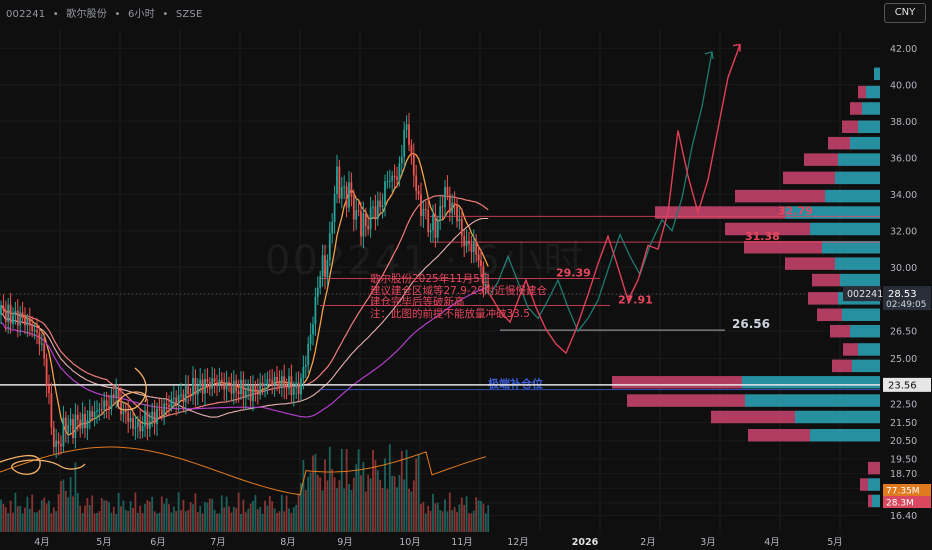 The image size is (932, 550). I want to click on price-tick-label: 22.50, so click(903, 405).